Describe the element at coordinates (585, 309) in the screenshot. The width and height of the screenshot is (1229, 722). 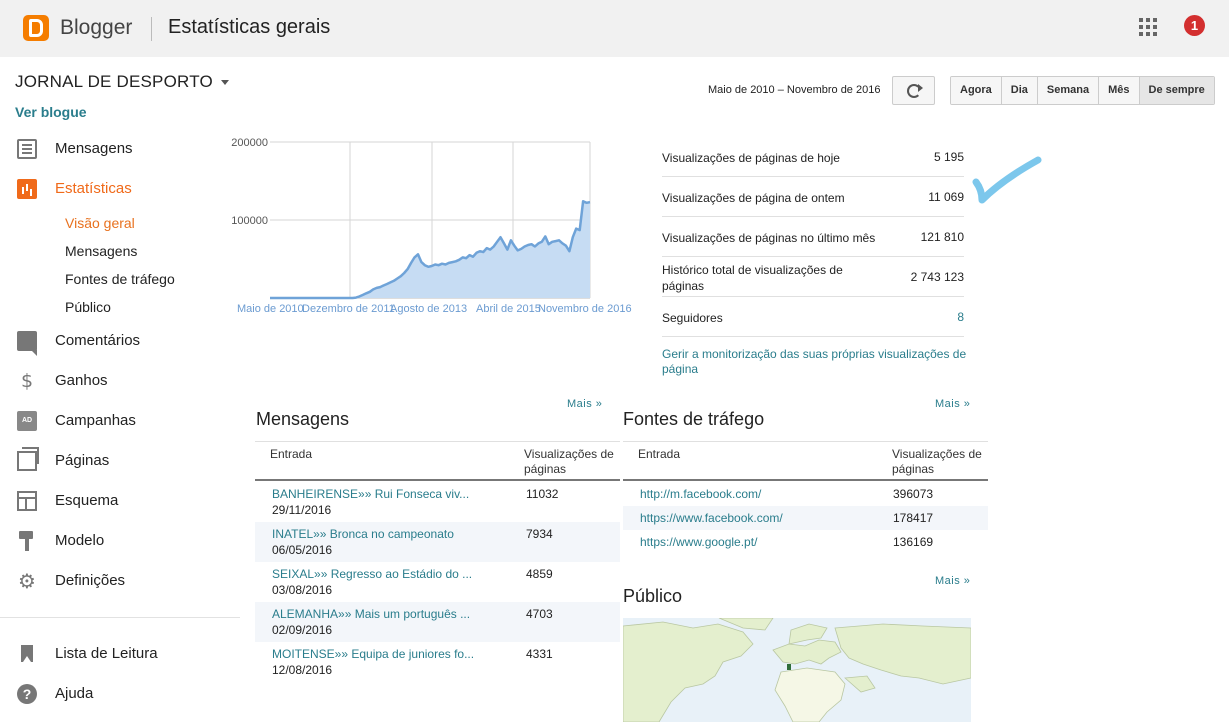
I see `x-tick-label: Novembro de 2016` at that location.